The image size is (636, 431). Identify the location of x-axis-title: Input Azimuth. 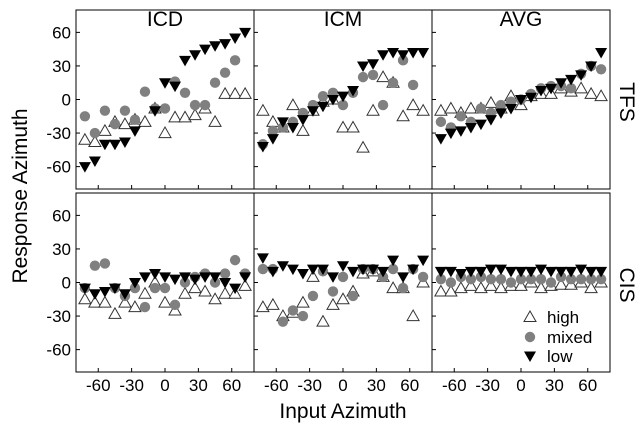
(342, 411).